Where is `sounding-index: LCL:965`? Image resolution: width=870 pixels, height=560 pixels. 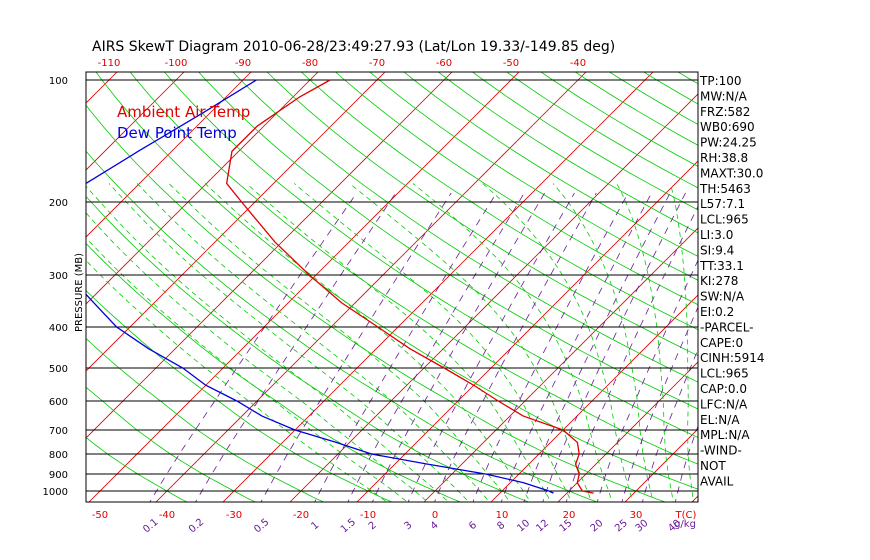 sounding-index: LCL:965 is located at coordinates (724, 374).